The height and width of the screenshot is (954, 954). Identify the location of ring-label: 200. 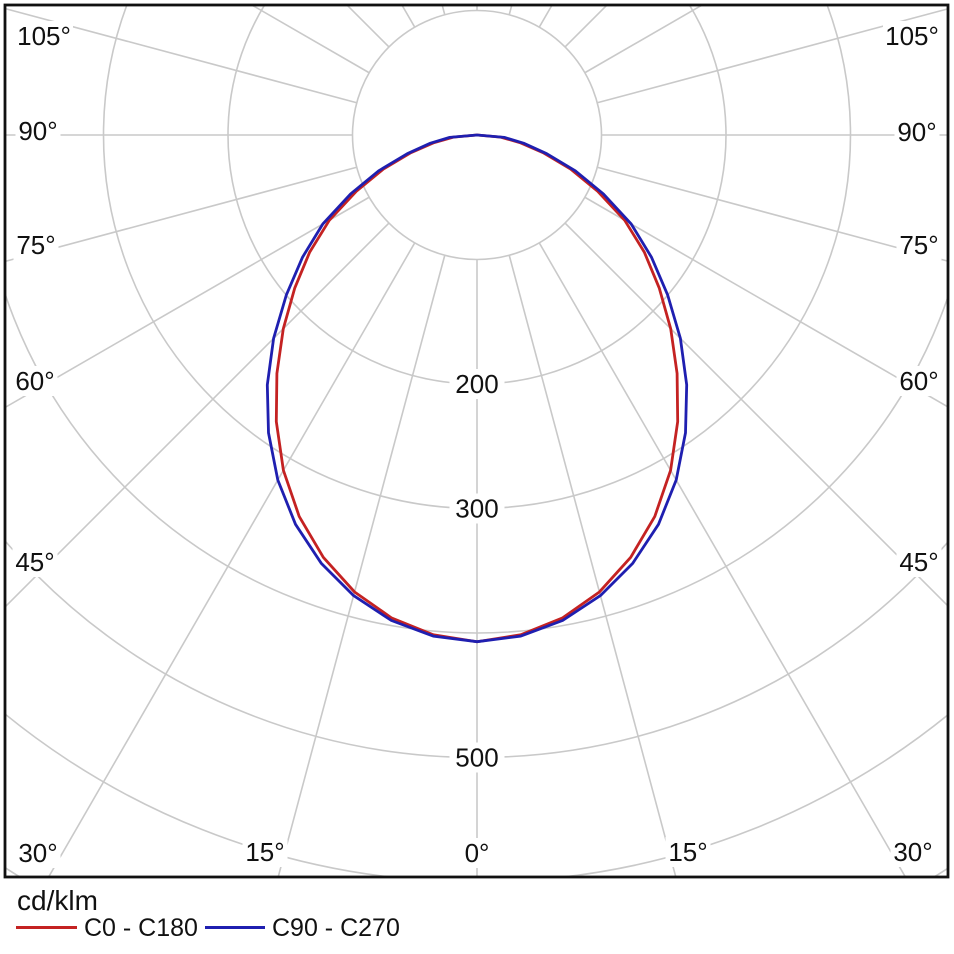
(476, 384).